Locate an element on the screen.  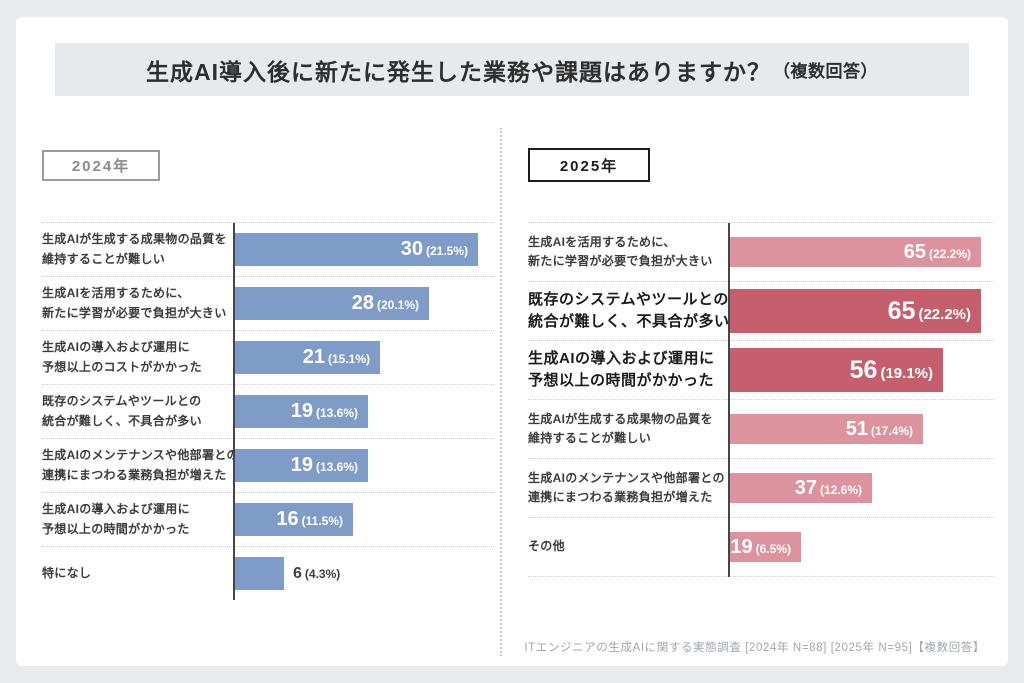
value-percent: (6.5%) is located at coordinates (773, 548).